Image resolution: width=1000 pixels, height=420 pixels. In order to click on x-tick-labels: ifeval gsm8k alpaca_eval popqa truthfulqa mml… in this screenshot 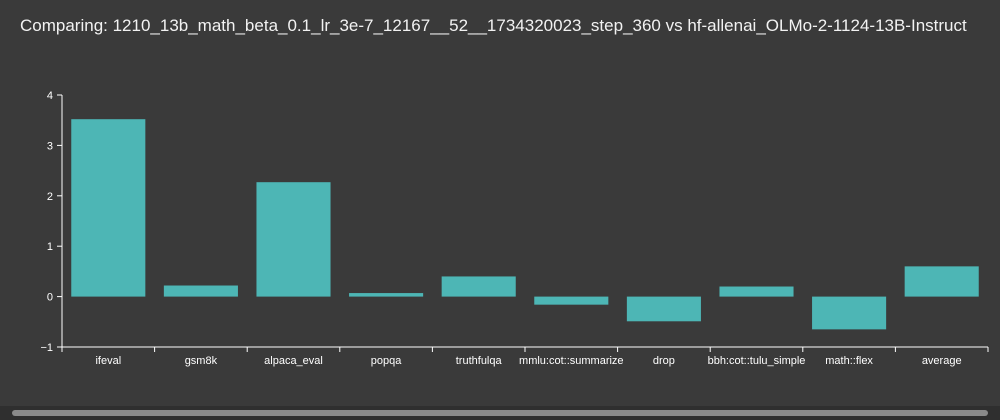, I will do `click(528, 361)`.